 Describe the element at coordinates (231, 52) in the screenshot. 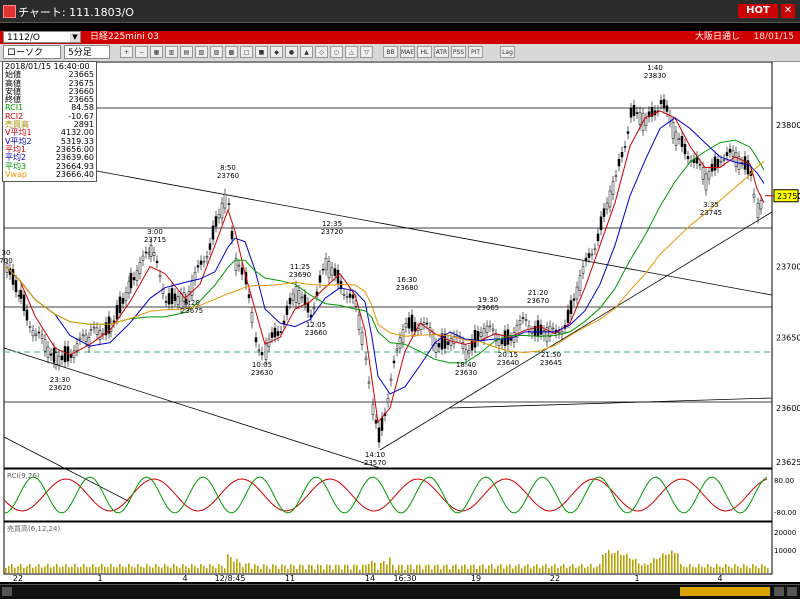

I see `tool-icon: ▩` at that location.